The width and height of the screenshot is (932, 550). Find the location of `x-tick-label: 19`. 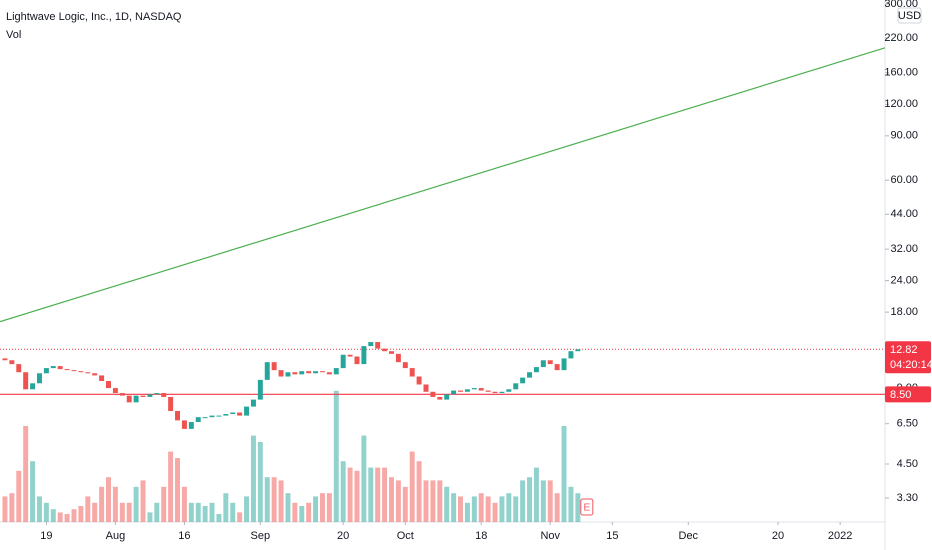

x-tick-label: 19 is located at coordinates (46, 536).